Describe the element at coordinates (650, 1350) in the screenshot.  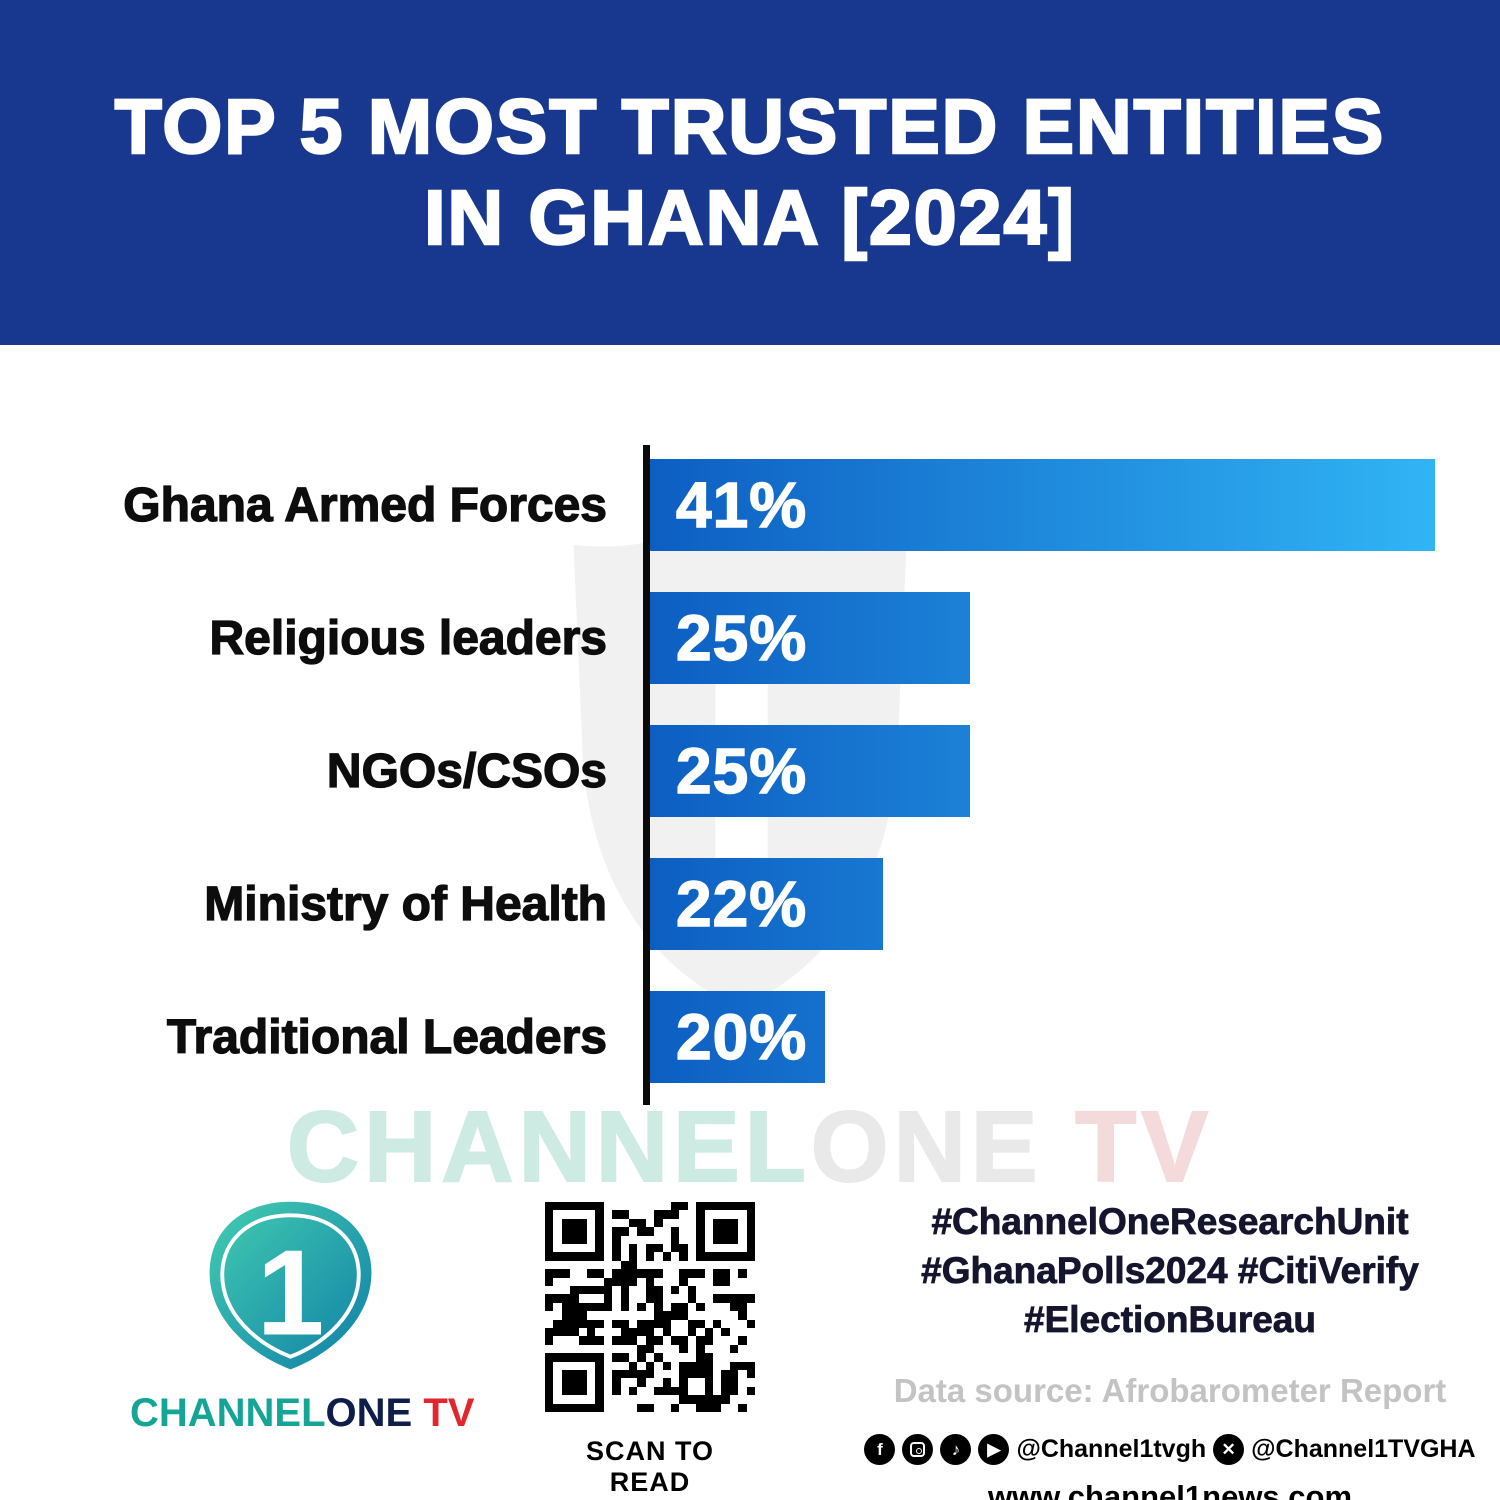
I see `qr-block: SCAN TO READ` at that location.